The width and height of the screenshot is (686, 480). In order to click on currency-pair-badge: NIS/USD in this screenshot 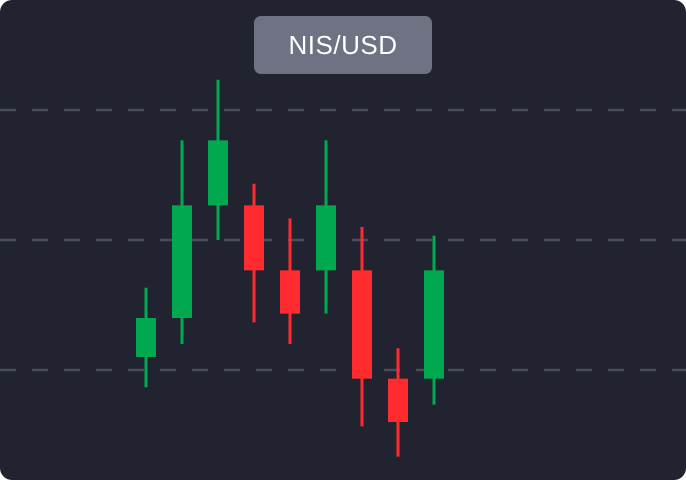, I will do `click(343, 45)`.